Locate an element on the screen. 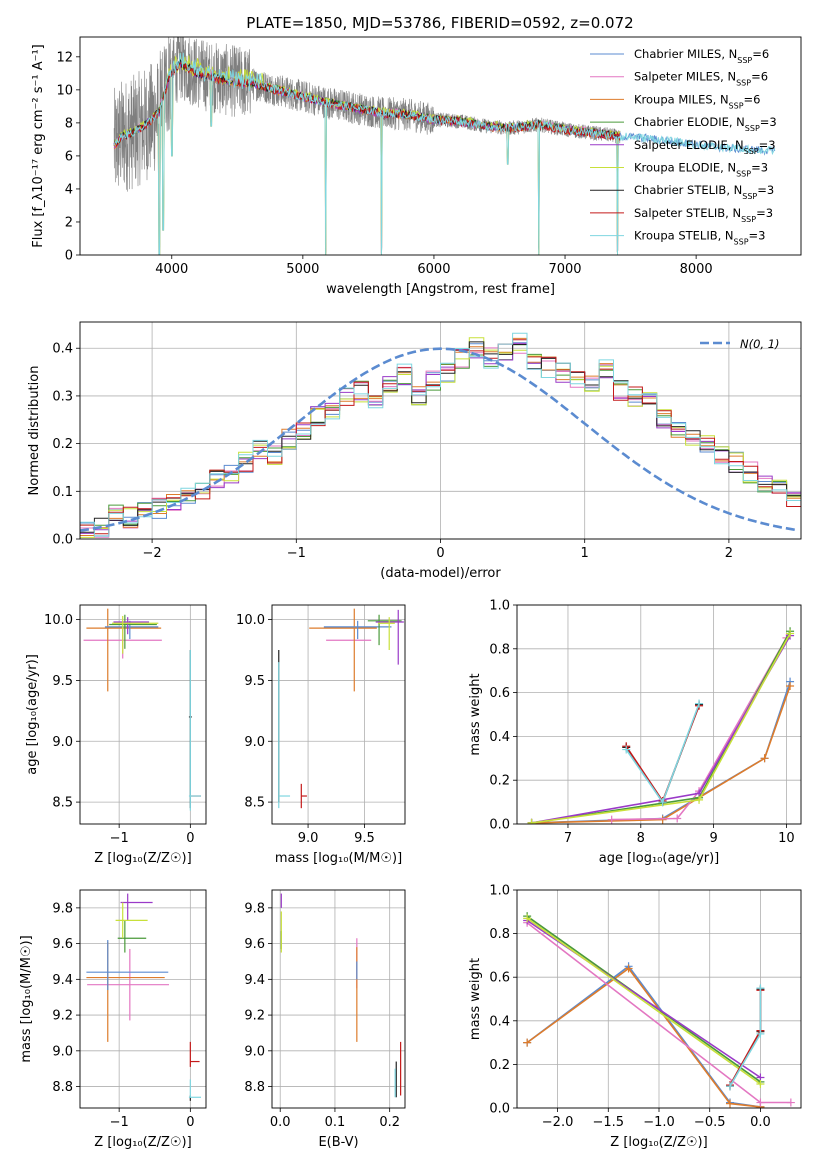 This screenshot has height=1170, width=819. x-tick-label: −2.0 is located at coordinates (558, 1122).